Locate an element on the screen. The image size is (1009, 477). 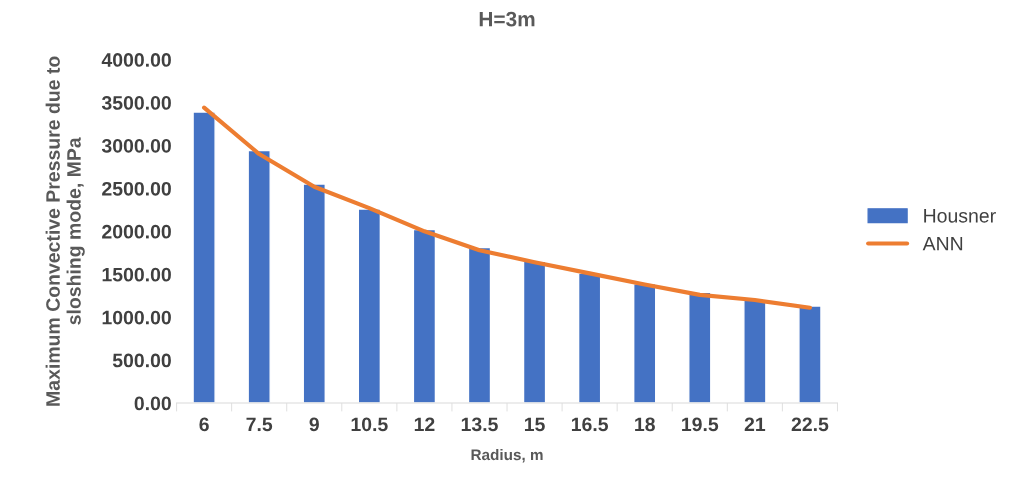
chart-title: H=3m is located at coordinates (507, 19).